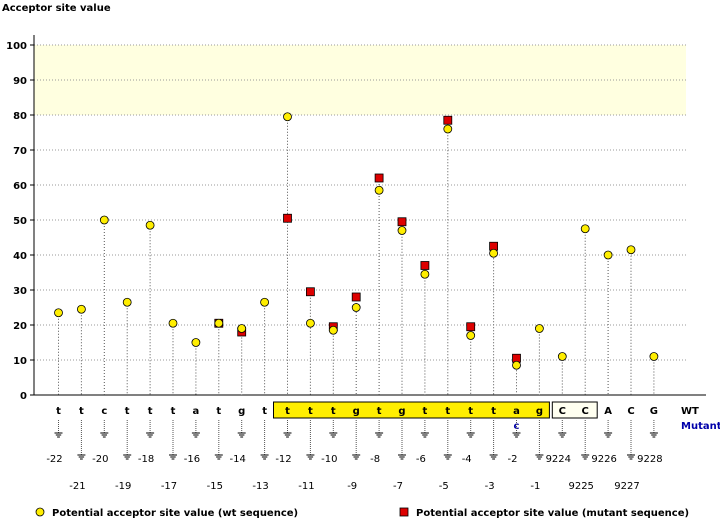  Describe the element at coordinates (402, 230) in the screenshot. I see `wt-point--7` at that location.